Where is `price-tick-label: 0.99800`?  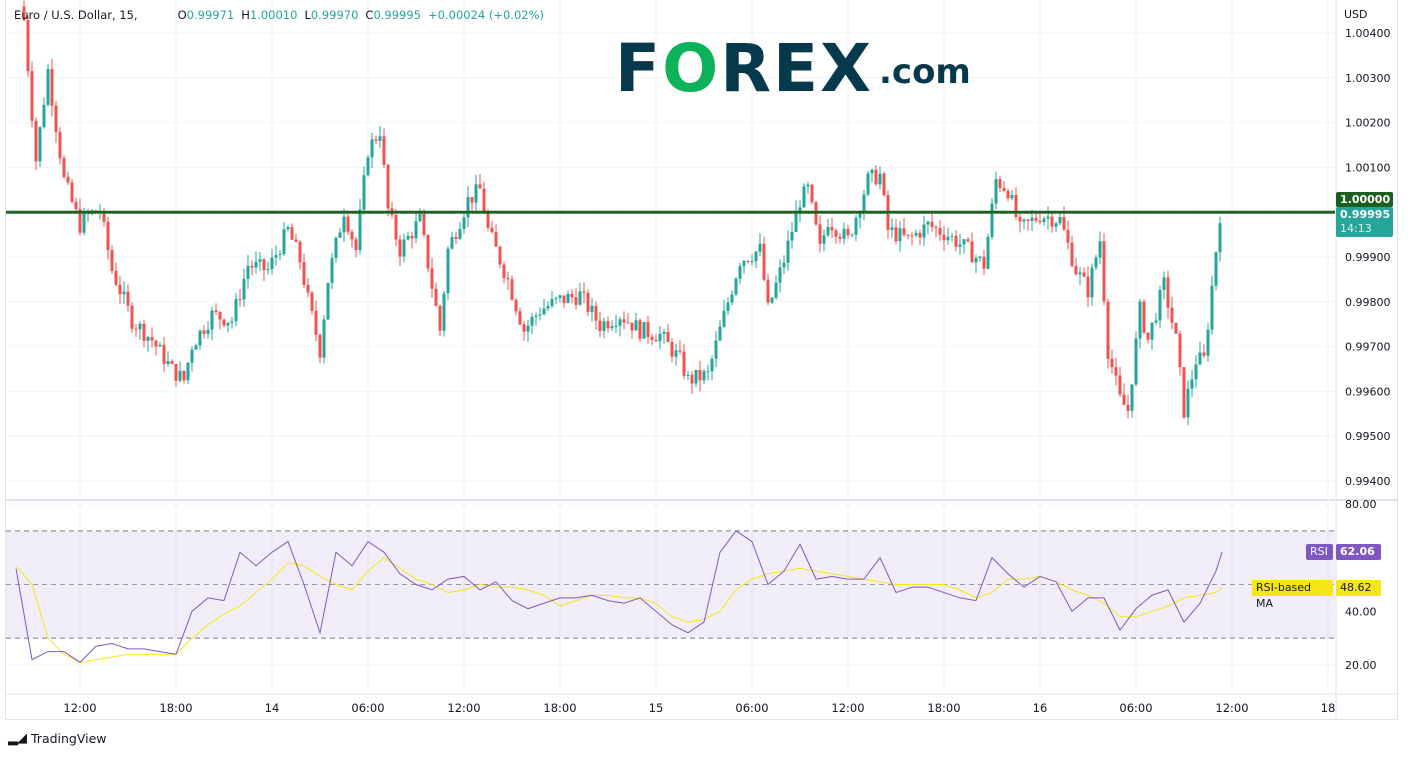 price-tick-label: 0.99800 is located at coordinates (1368, 302).